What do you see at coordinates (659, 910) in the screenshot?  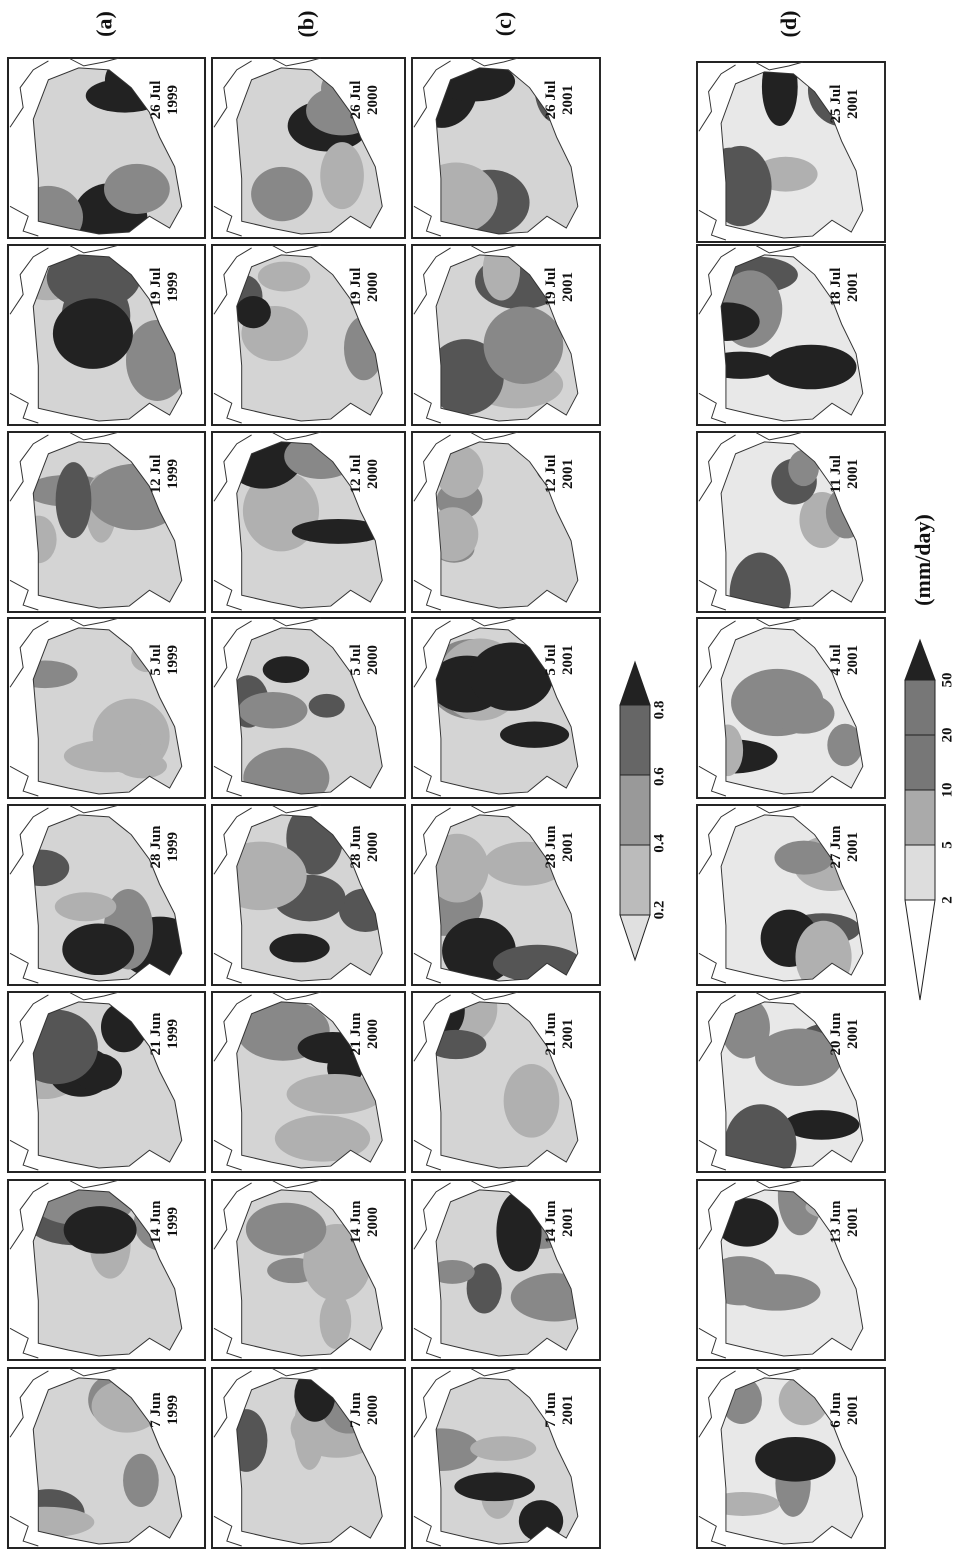 I see `colorbar-tick-label: 0.2` at bounding box center [659, 910].